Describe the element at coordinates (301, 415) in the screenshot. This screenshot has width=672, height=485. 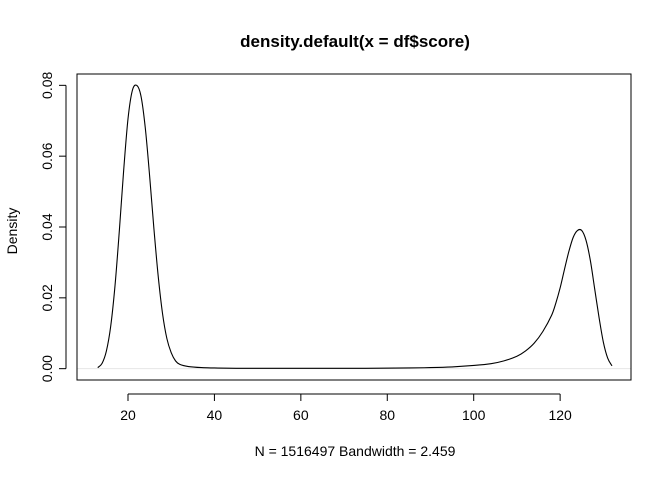
I see `x-axis-tick-label: 60` at that location.